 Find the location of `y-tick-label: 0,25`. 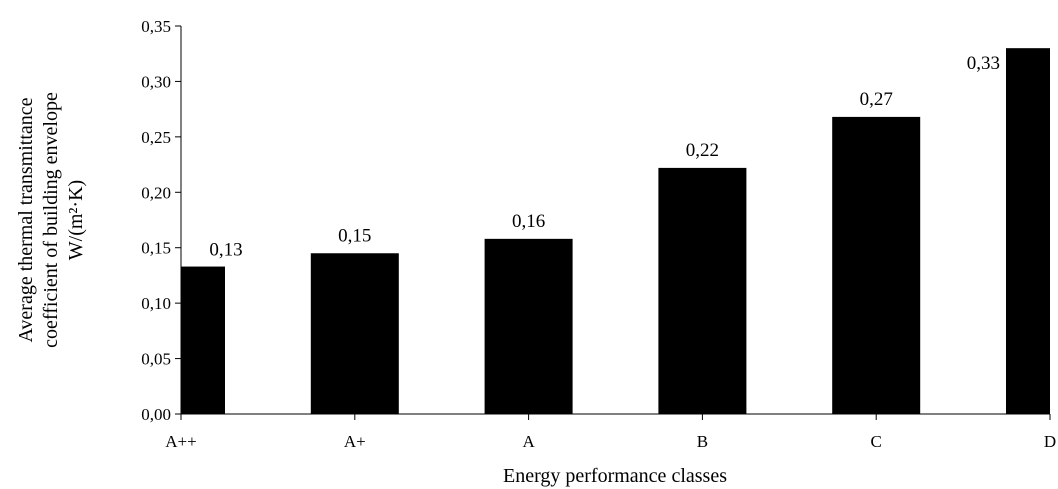

y-tick-label: 0,25 is located at coordinates (156, 137).